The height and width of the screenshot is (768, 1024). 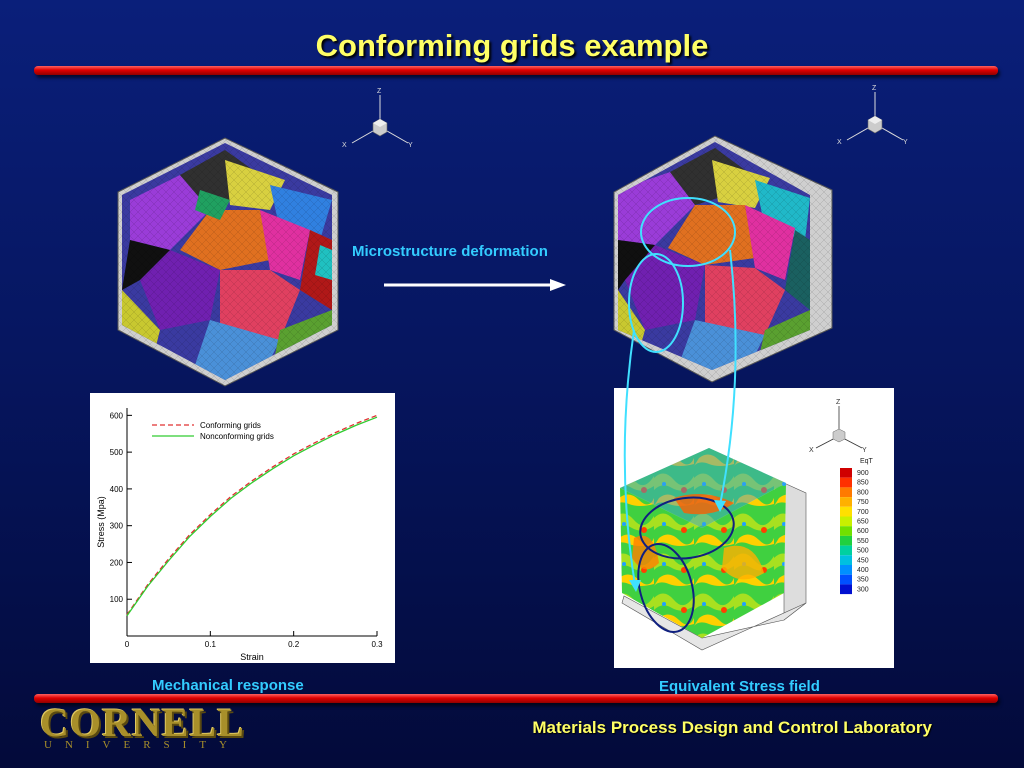 I want to click on x-tick-label: 0.2, so click(x=294, y=644).